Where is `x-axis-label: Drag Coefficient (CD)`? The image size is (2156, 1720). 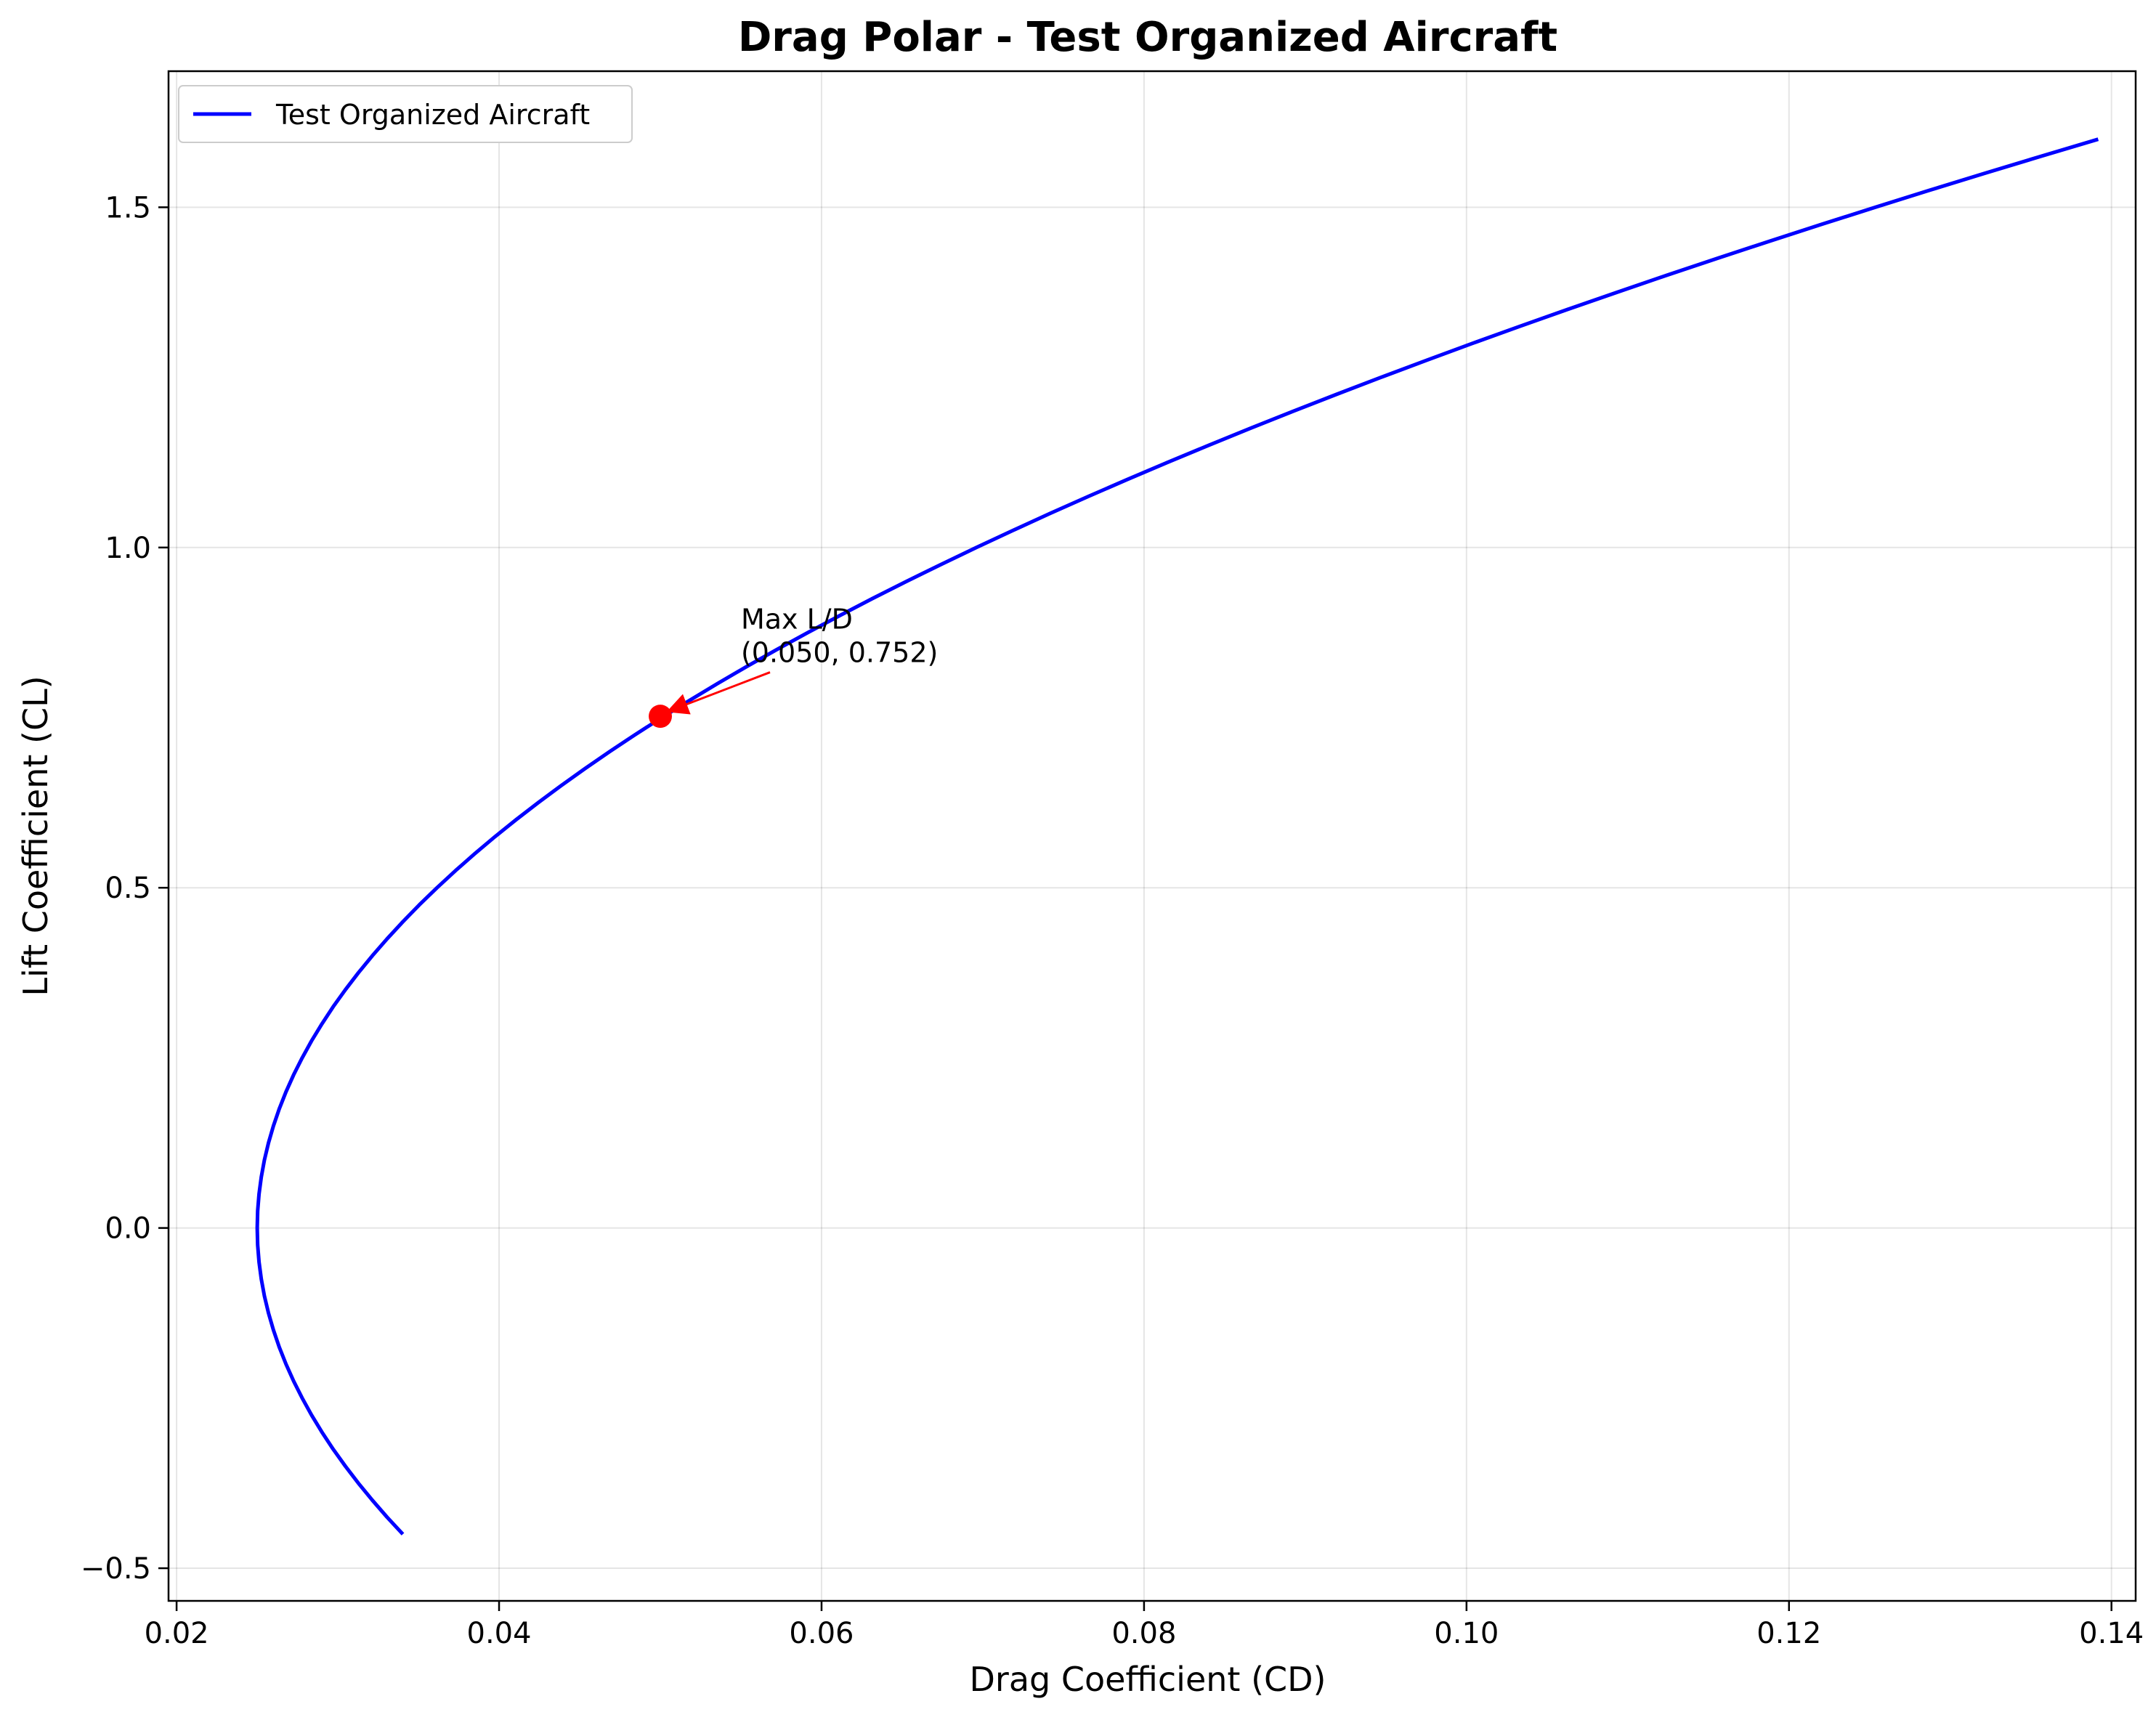 x-axis-label: Drag Coefficient (CD) is located at coordinates (1148, 1680).